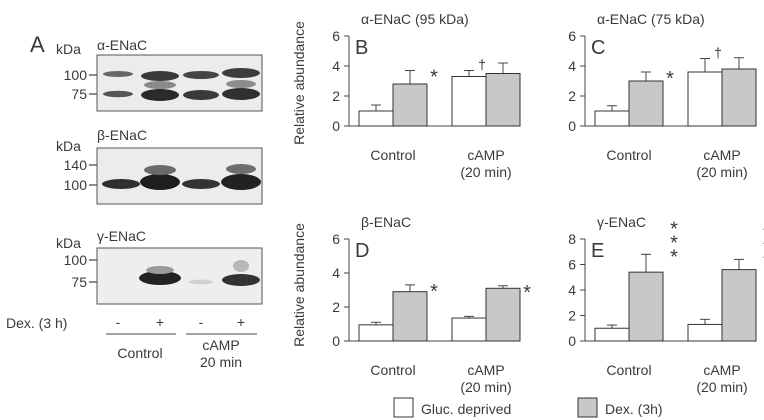 The height and width of the screenshot is (420, 764). I want to click on panel-d-ytick-label: 4, so click(336, 273).